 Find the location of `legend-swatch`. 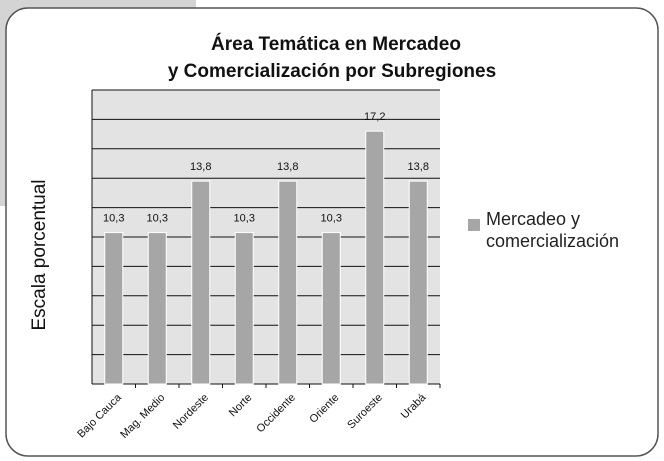

legend-swatch is located at coordinates (474, 225).